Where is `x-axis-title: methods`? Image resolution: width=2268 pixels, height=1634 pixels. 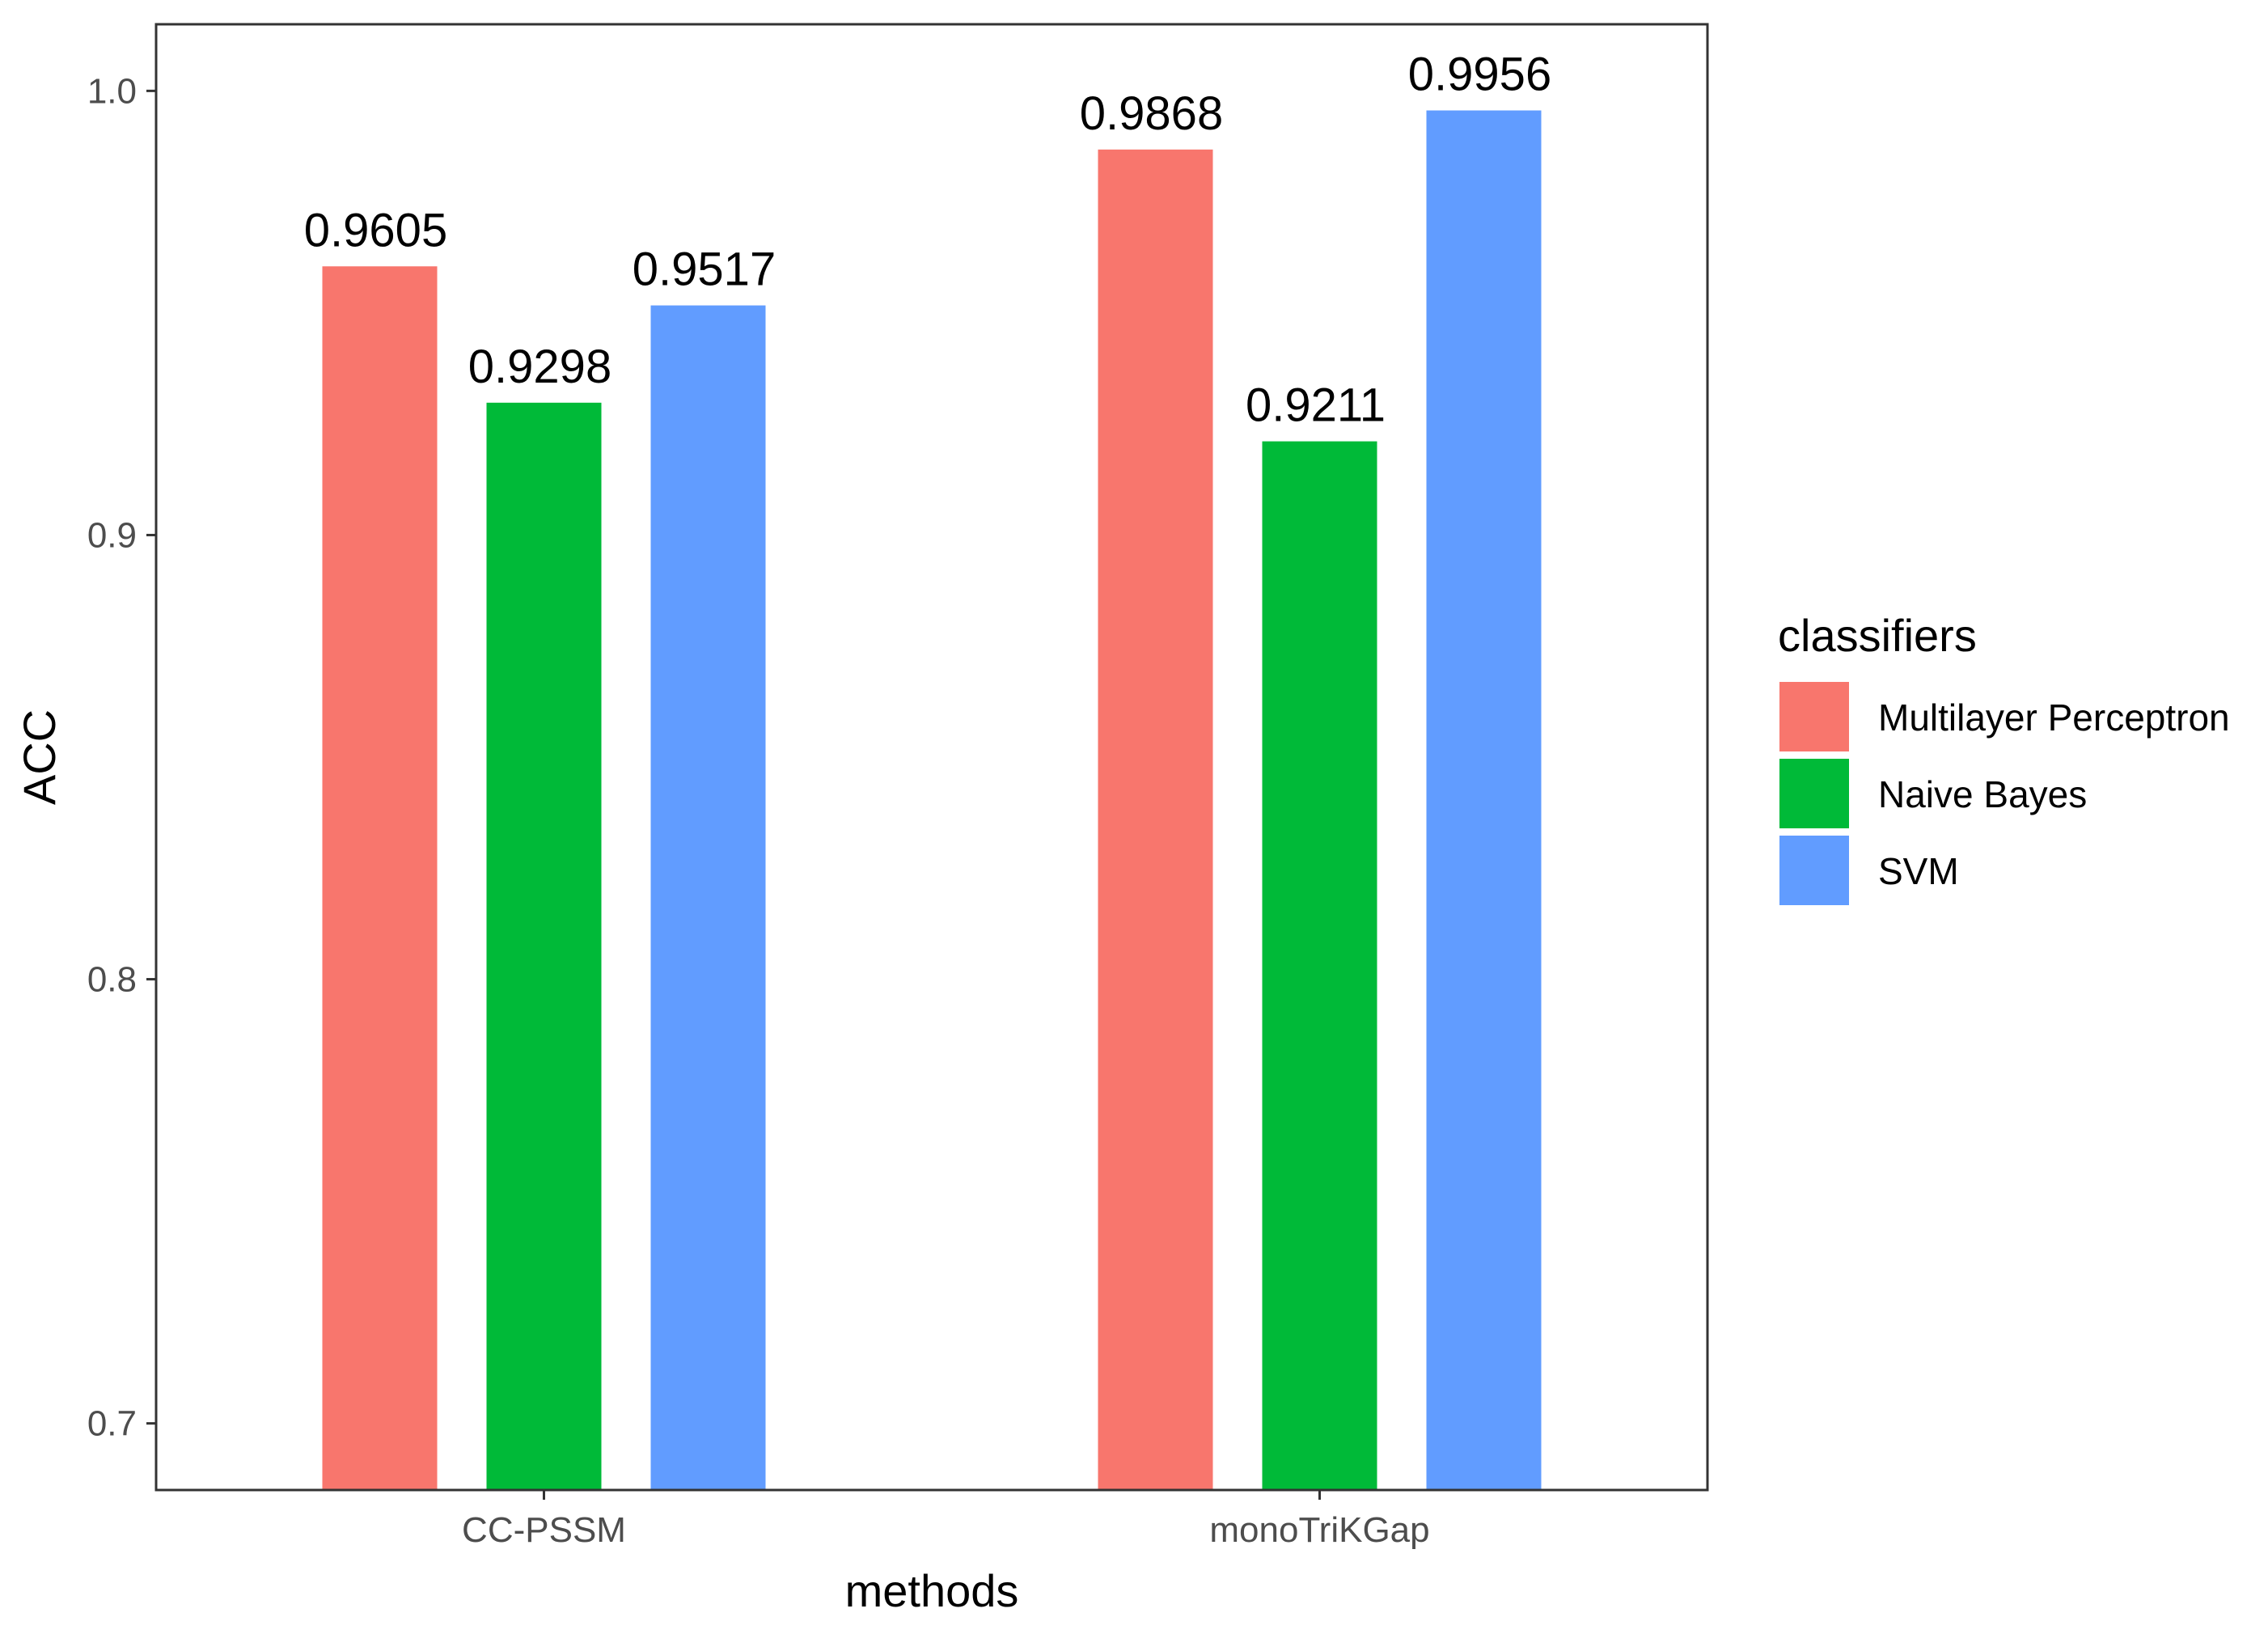 x-axis-title: methods is located at coordinates (932, 1590).